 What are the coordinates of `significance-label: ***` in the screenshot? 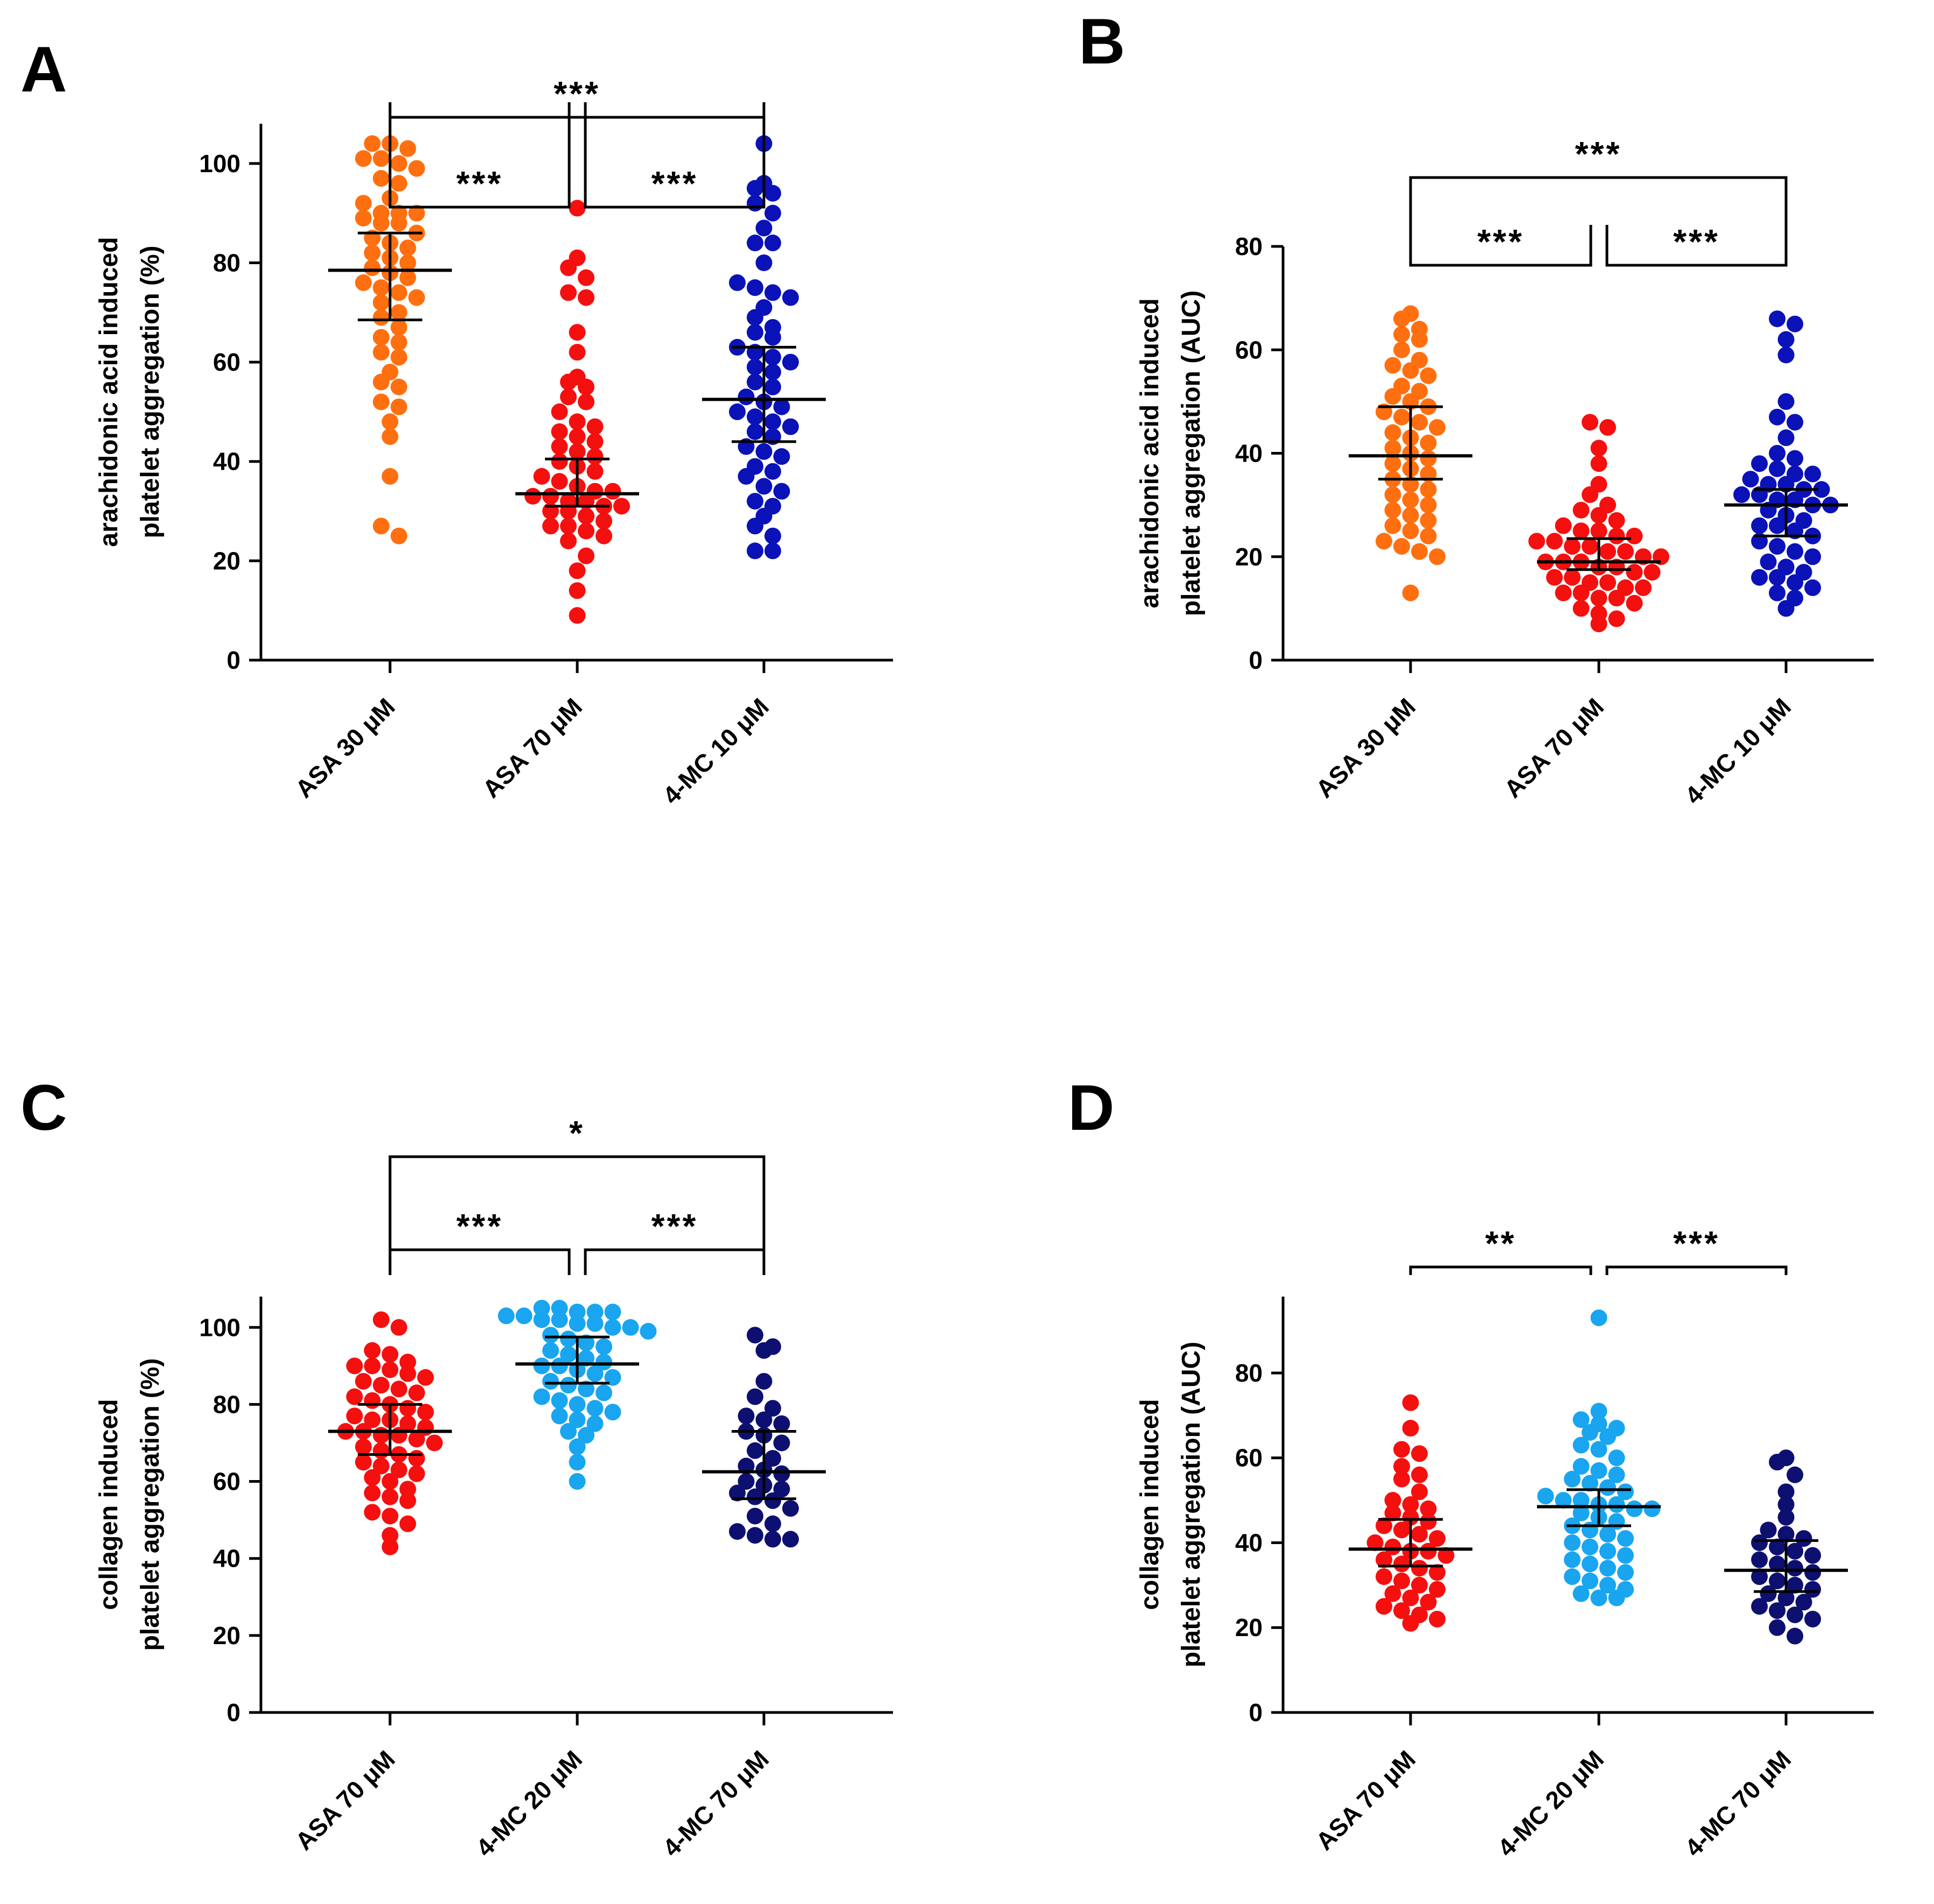 It's located at (480, 1226).